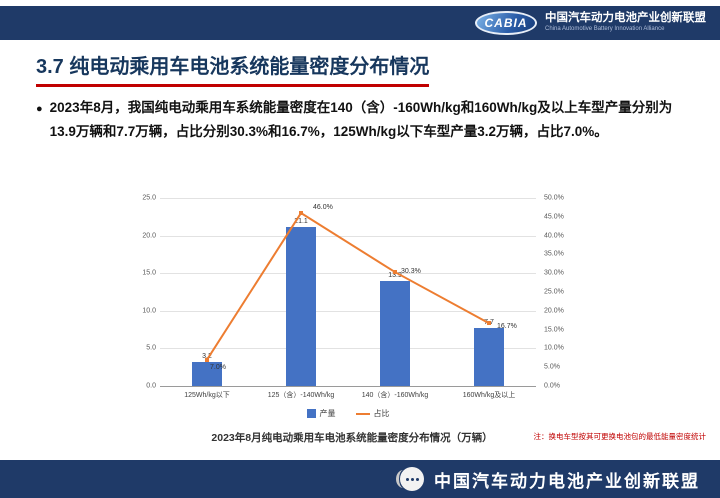  Describe the element at coordinates (554, 330) in the screenshot. I see `right-tick-label: 15.0%` at that location.